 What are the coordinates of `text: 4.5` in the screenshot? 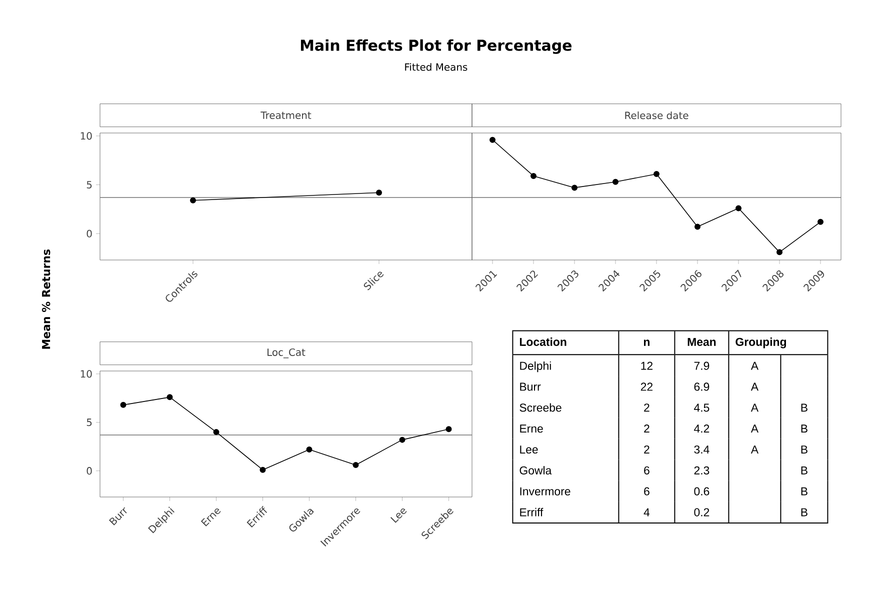 It's located at (702, 408).